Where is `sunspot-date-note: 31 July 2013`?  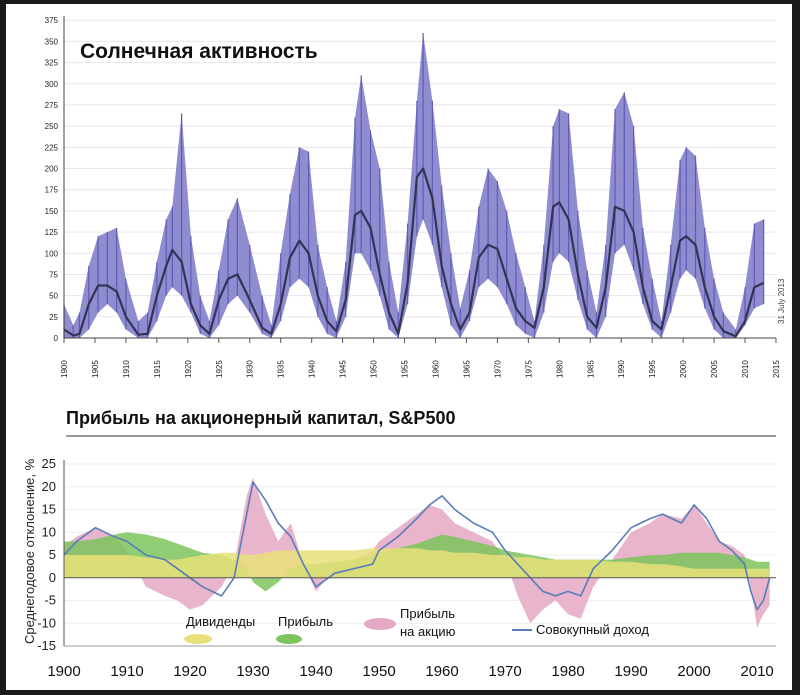 sunspot-date-note: 31 July 2013 is located at coordinates (781, 301).